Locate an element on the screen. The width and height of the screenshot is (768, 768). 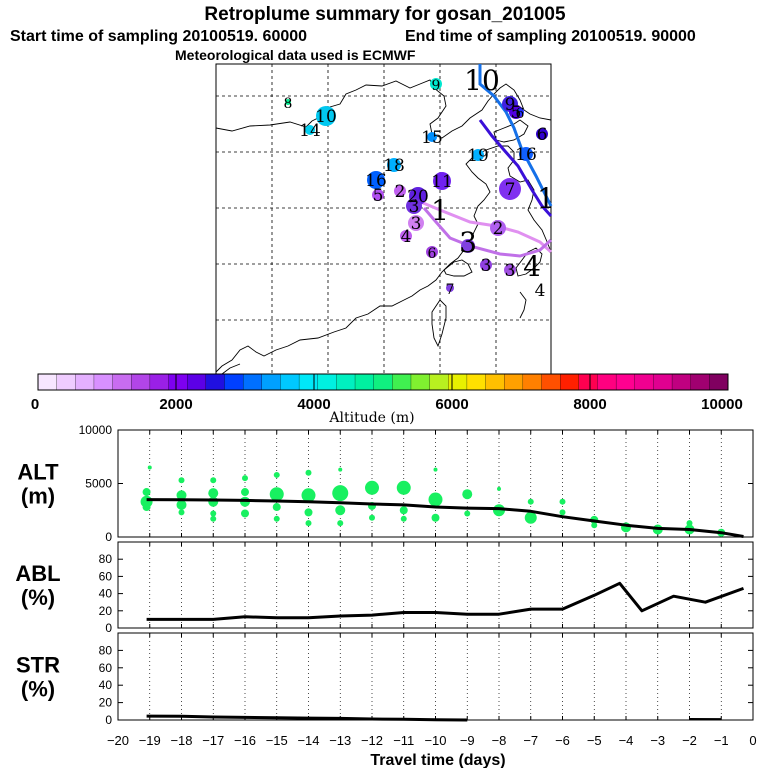
x-tick-label: −1 is located at coordinates (721, 740).